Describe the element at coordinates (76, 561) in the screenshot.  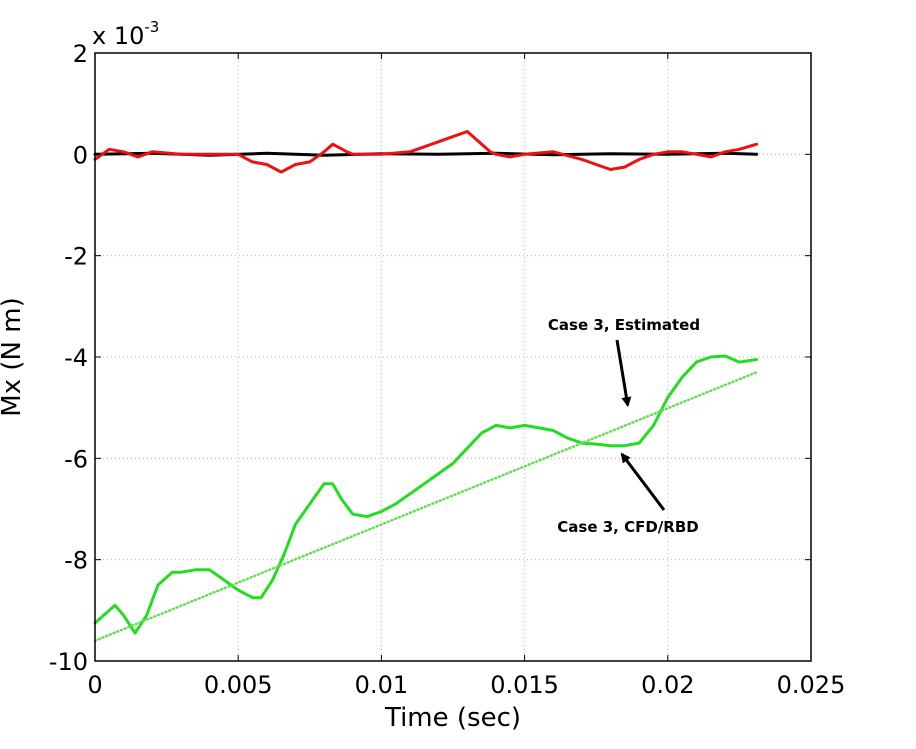
I see `y-tick-label: -8` at that location.